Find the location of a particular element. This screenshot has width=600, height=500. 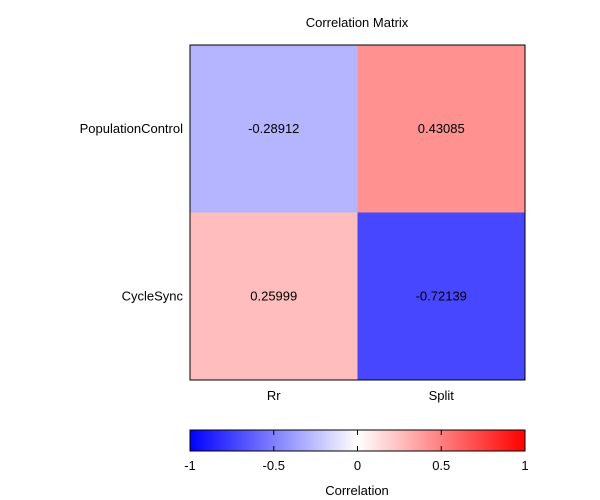

colorbar-tick-label: -0.5 is located at coordinates (274, 465).